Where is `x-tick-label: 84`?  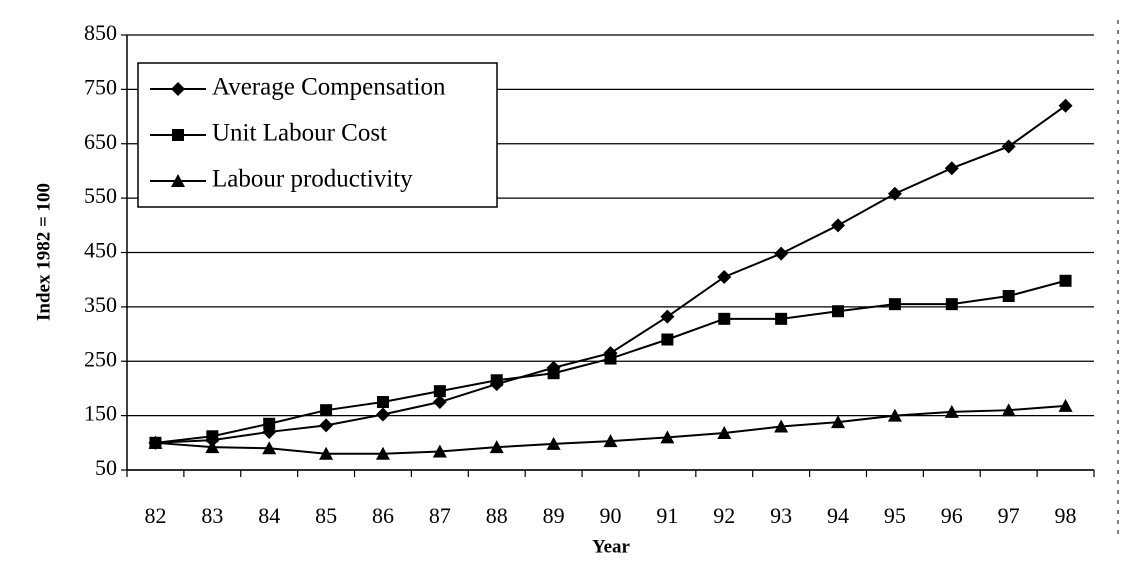 x-tick-label: 84 is located at coordinates (269, 515).